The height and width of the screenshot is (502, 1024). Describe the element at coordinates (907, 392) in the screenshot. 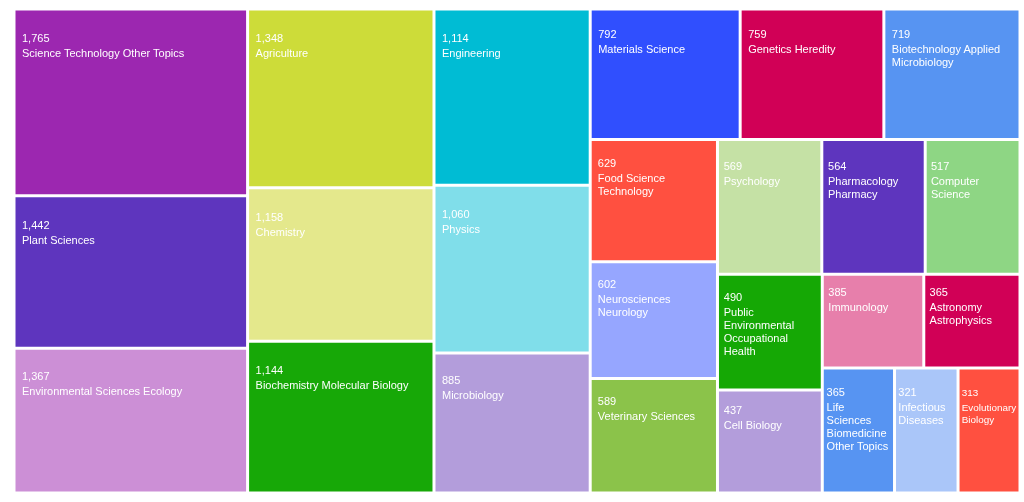

I see `data-label: 321` at that location.